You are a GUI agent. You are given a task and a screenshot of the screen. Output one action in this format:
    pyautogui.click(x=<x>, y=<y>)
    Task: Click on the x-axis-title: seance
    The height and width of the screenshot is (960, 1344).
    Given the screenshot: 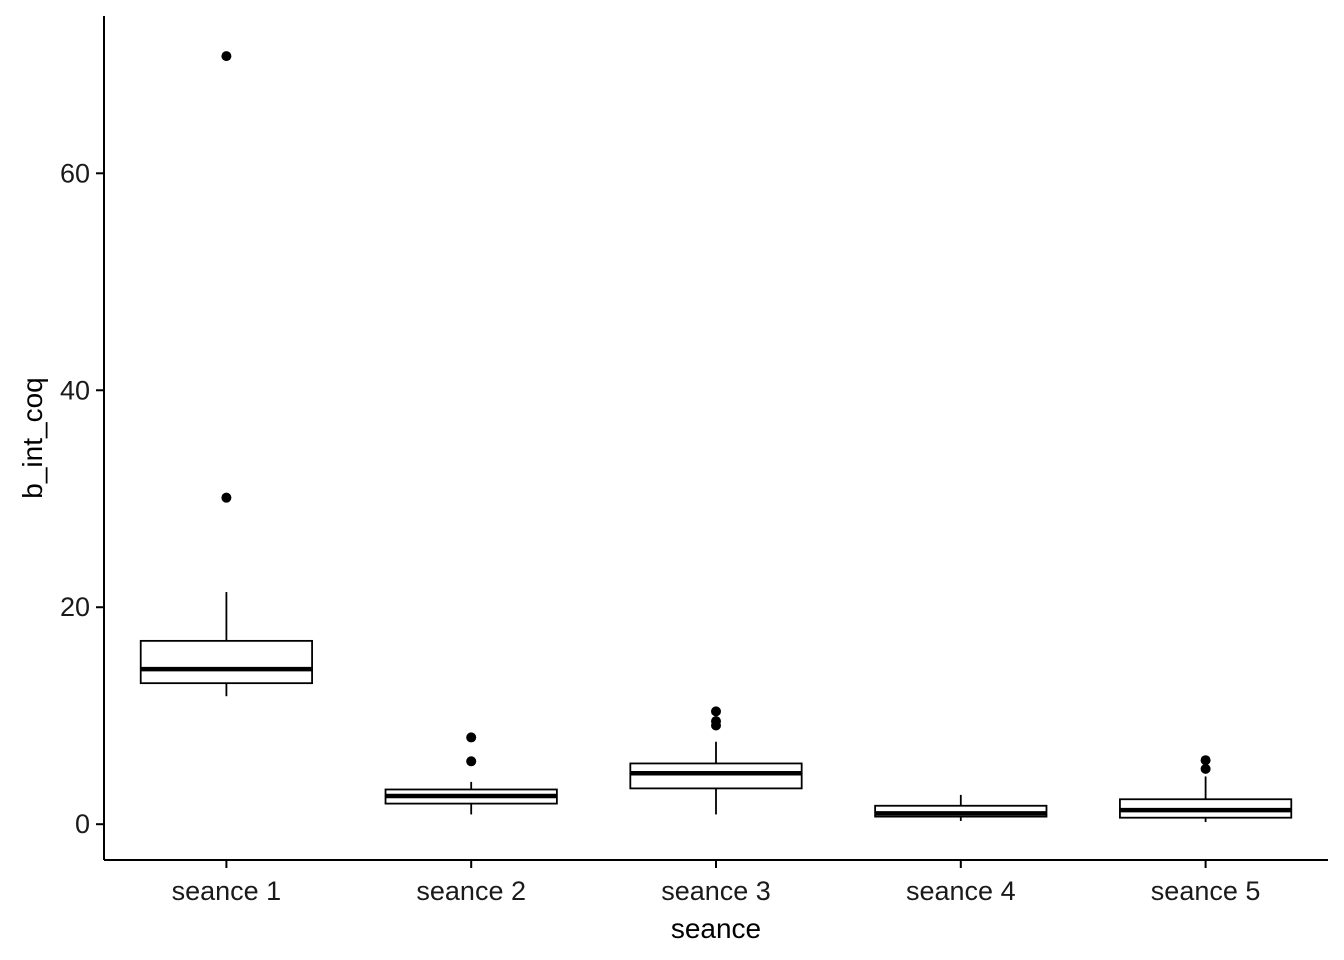 What is the action you would take?
    pyautogui.click(x=716, y=928)
    